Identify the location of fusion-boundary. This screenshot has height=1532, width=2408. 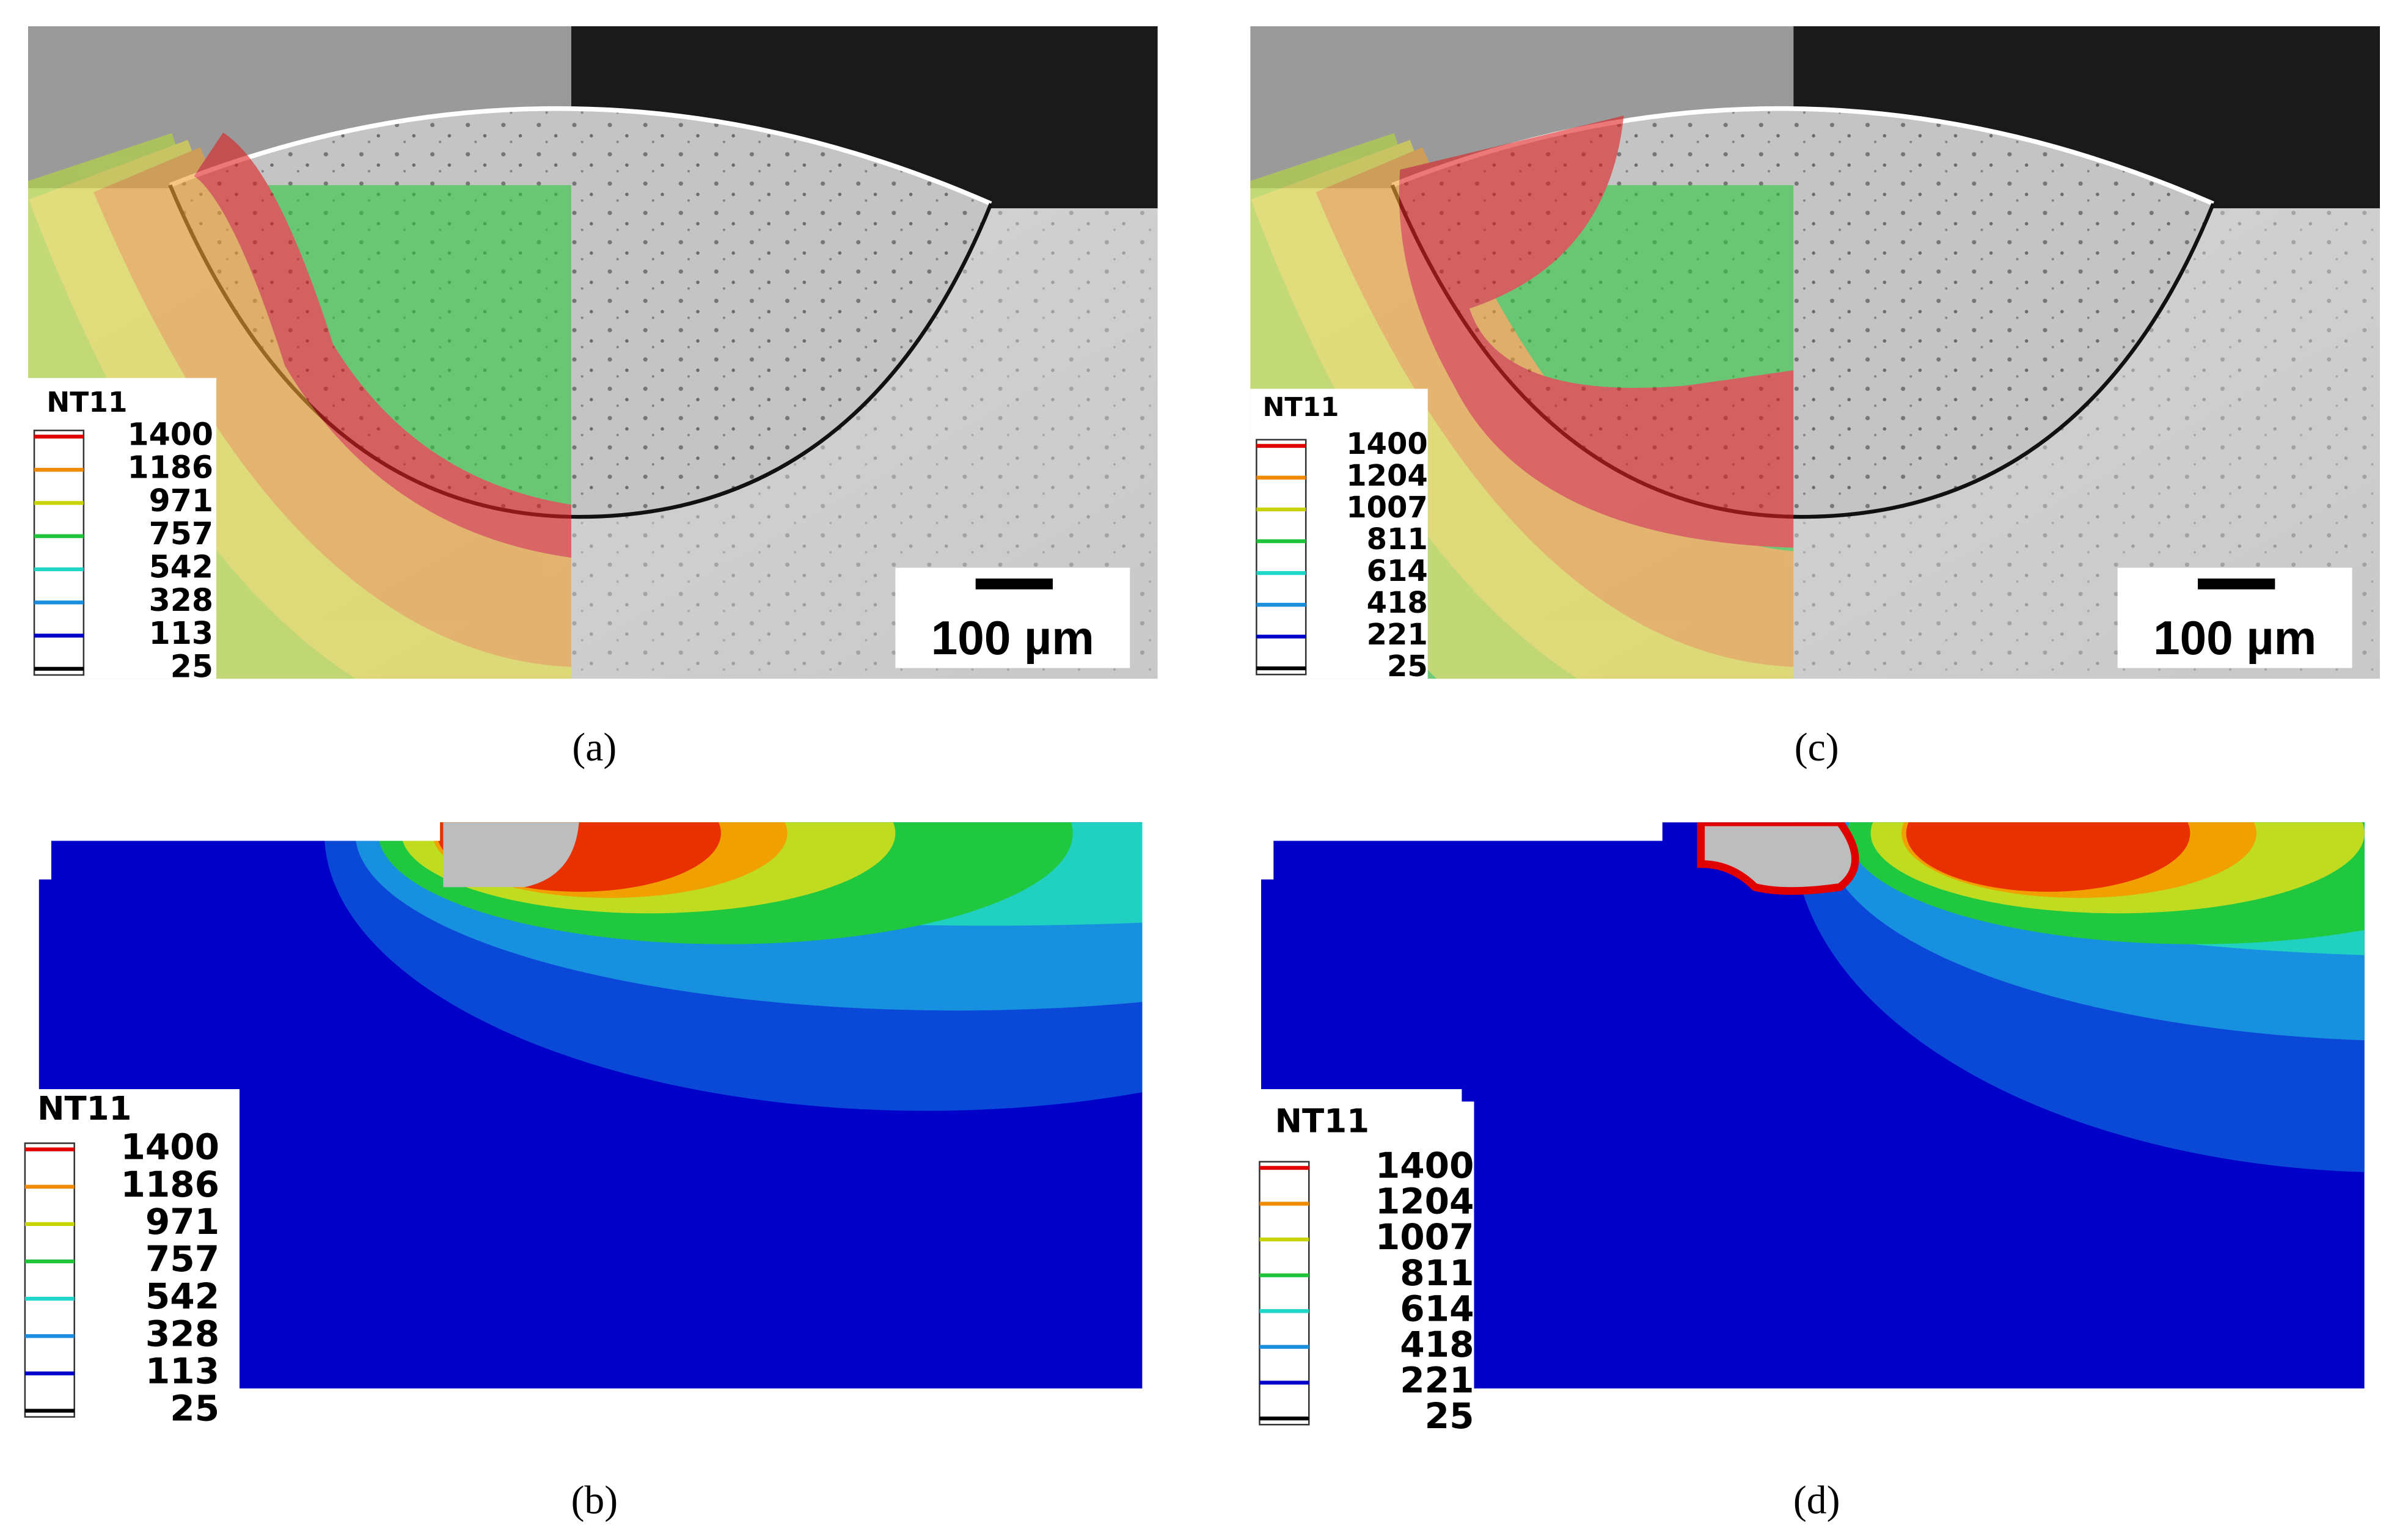
(580, 156).